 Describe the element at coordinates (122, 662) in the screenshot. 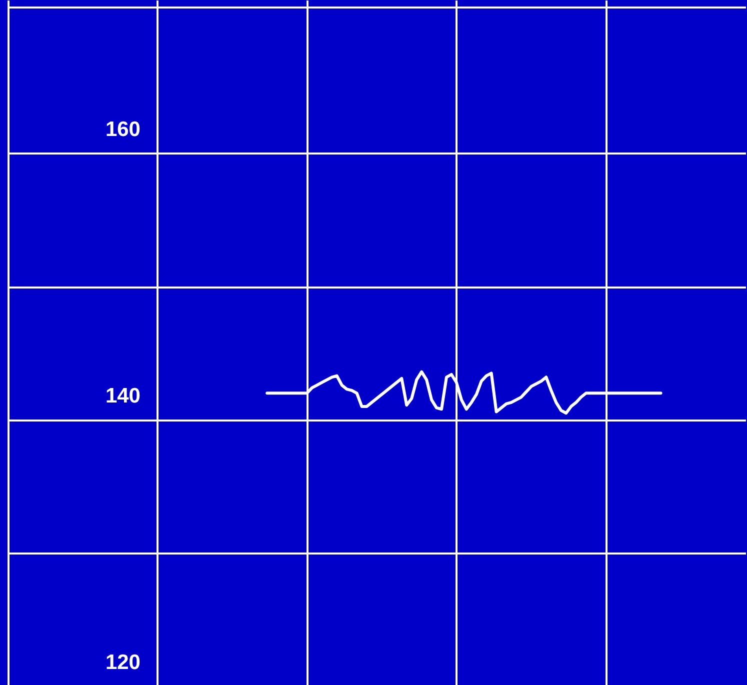

I see `y-tick-label: 120` at that location.